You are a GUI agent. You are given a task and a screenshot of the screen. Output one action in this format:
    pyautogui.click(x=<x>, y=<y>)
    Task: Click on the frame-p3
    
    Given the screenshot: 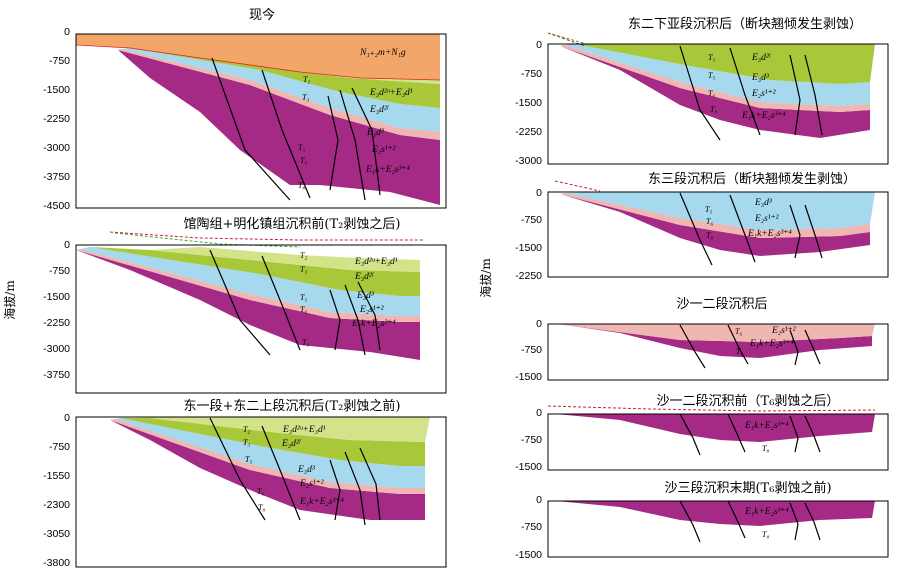 What is the action you would take?
    pyautogui.click(x=261, y=492)
    